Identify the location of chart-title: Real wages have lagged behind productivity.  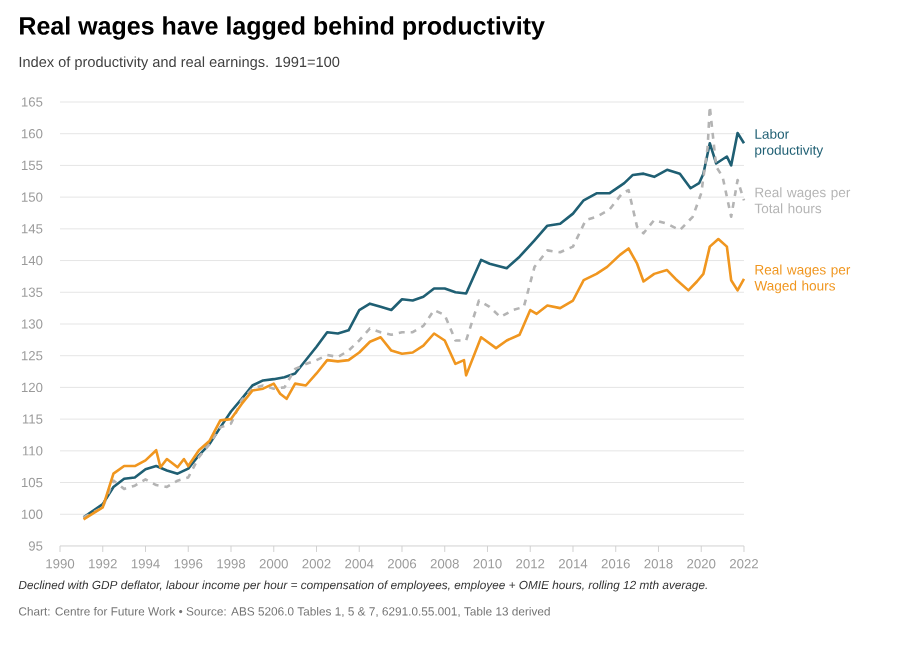
(282, 28).